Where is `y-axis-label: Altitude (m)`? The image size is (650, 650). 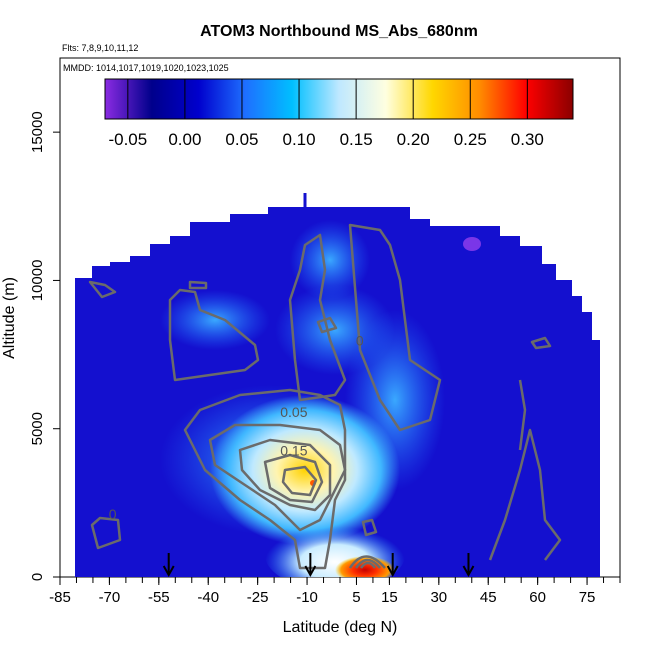 y-axis-label: Altitude (m) is located at coordinates (9, 318).